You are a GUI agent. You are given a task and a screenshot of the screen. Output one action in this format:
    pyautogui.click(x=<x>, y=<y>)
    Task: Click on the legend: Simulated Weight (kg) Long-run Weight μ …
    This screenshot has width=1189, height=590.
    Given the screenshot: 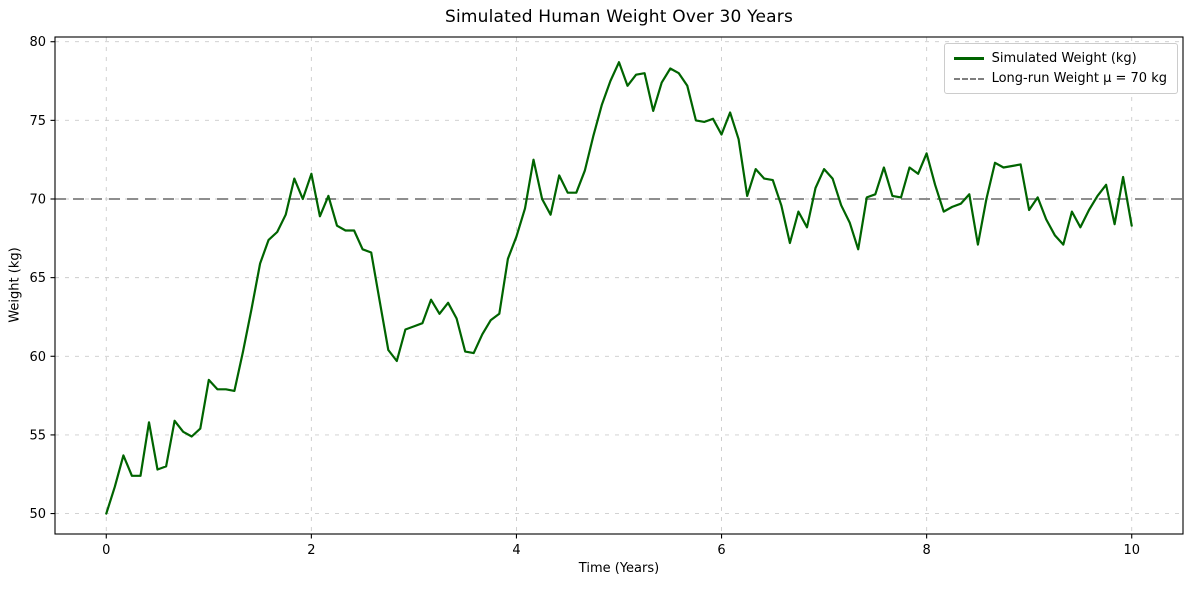 What is the action you would take?
    pyautogui.click(x=1060, y=68)
    